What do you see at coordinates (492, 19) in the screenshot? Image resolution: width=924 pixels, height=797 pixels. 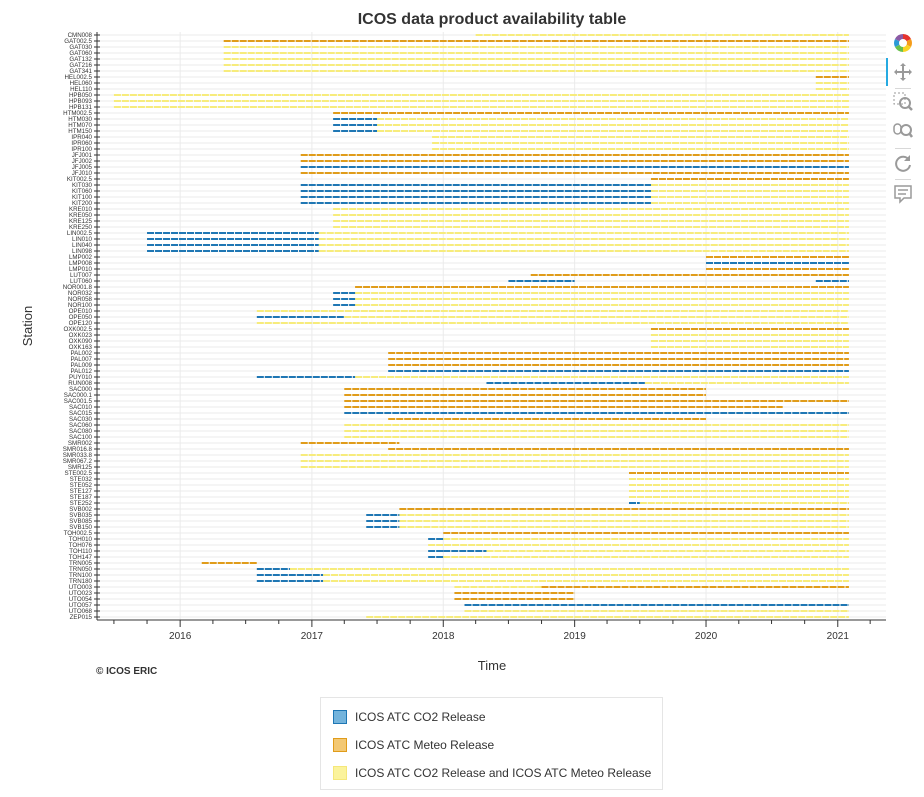 I see `chart-title: ICOS data product availability table` at bounding box center [492, 19].